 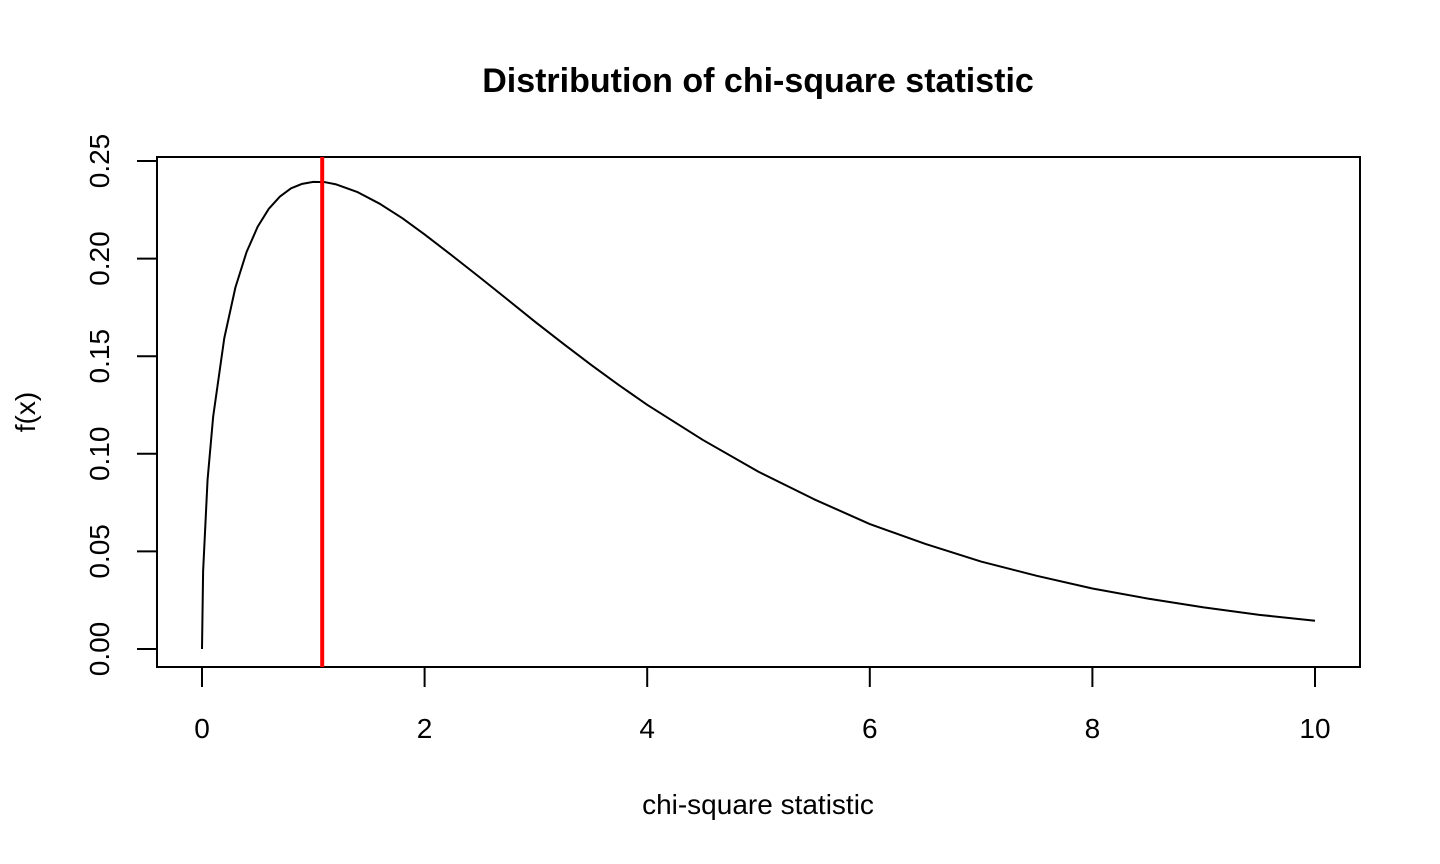 What do you see at coordinates (425, 728) in the screenshot?
I see `x-tick-label: 2` at bounding box center [425, 728].